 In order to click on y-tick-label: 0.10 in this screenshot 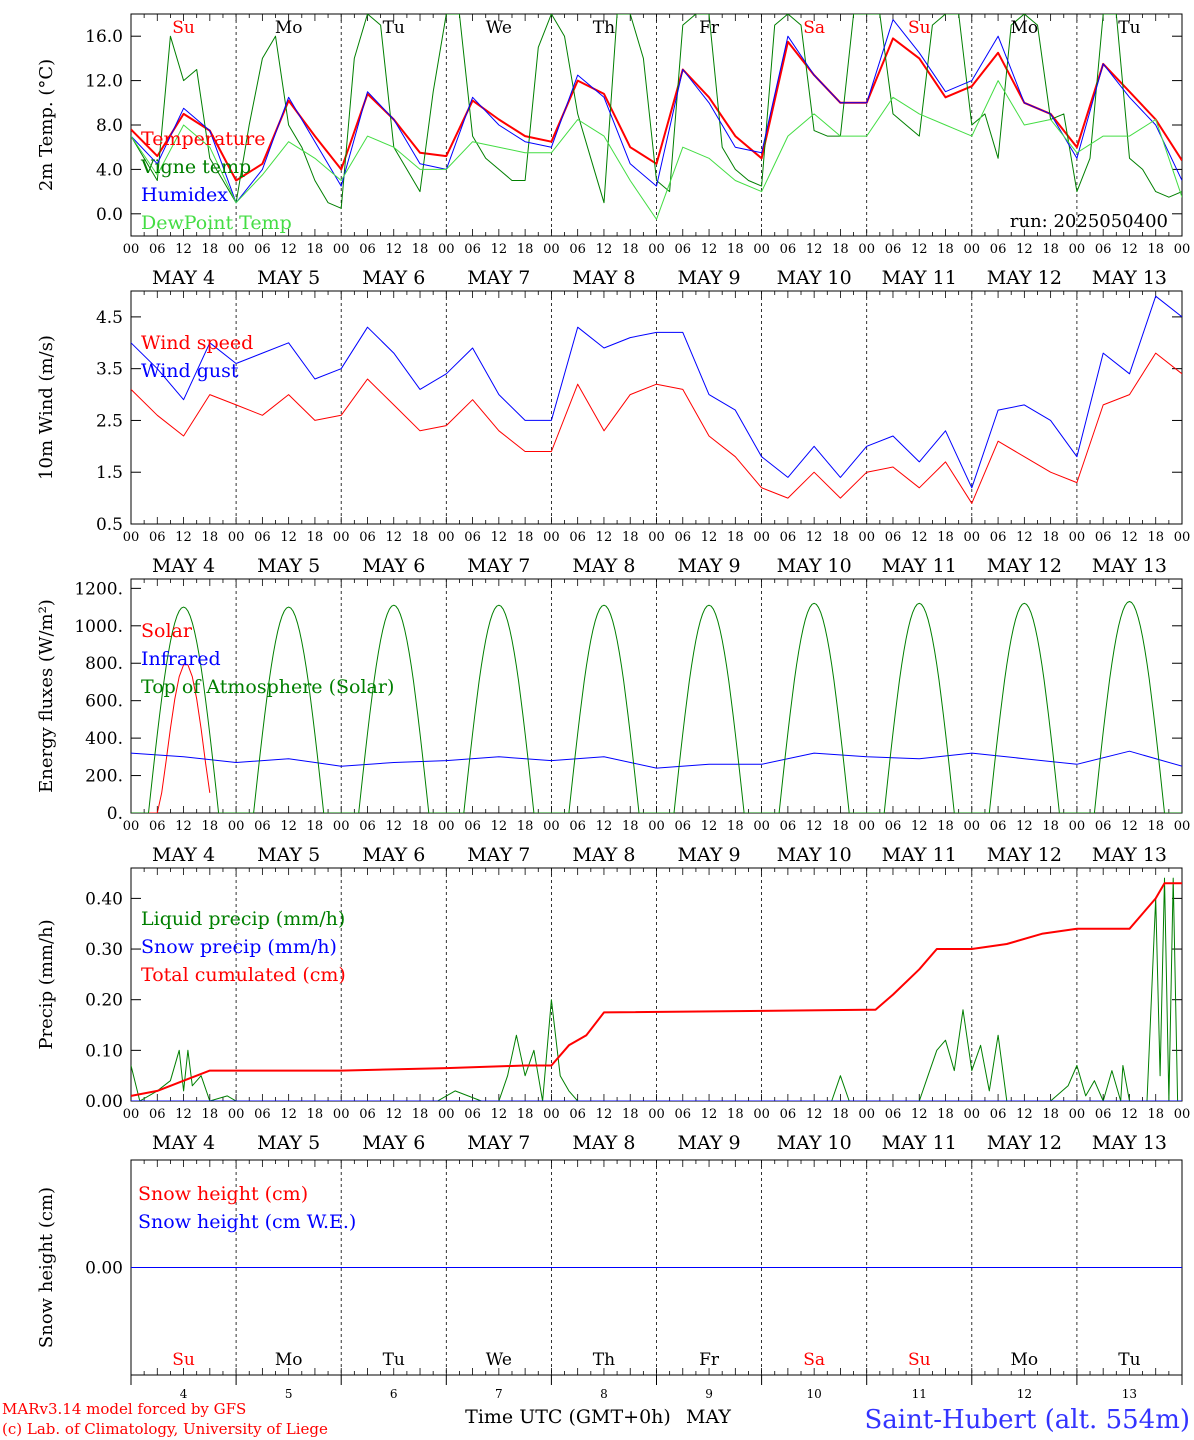, I will do `click(104, 1051)`.